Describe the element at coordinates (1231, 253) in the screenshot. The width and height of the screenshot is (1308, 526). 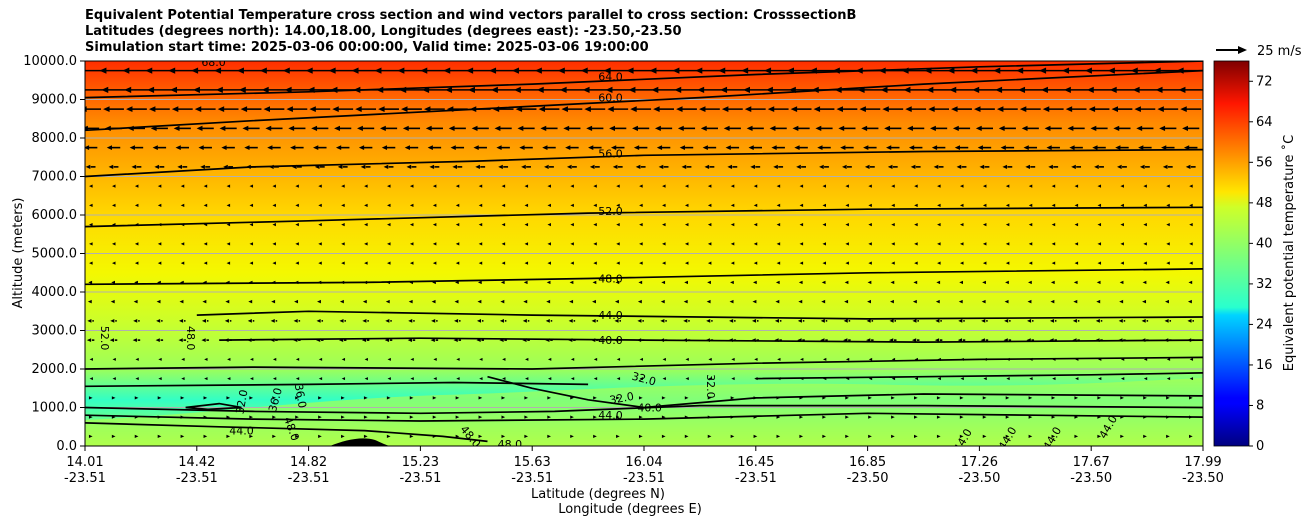
I see `colorbar` at that location.